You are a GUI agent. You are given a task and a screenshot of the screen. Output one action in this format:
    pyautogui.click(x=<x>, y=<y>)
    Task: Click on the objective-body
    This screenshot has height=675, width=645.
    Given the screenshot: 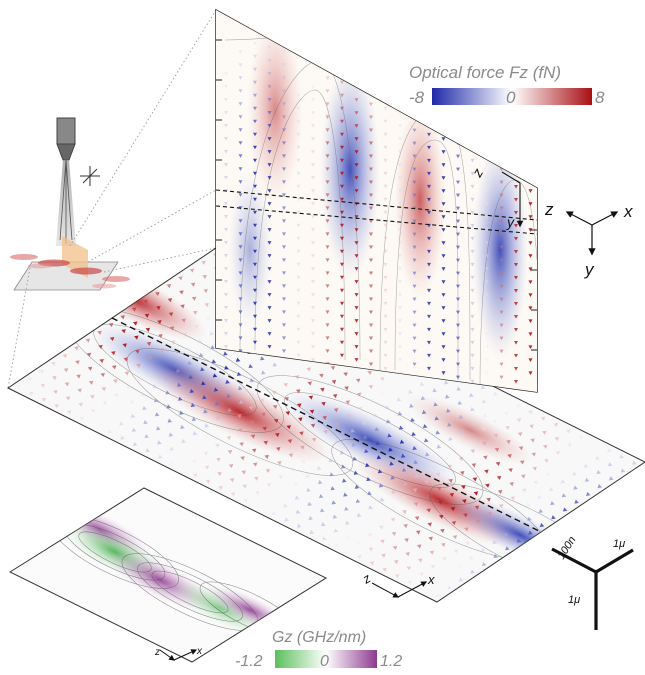 What is the action you would take?
    pyautogui.click(x=66, y=131)
    